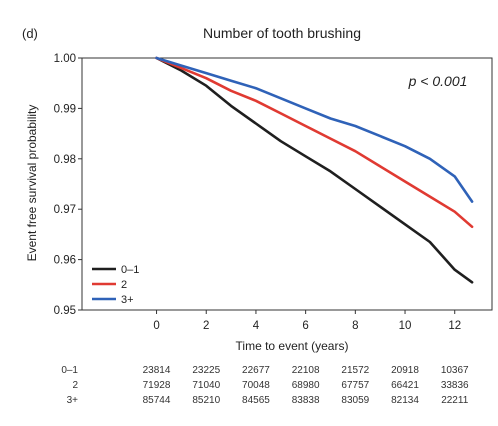 This screenshot has width=498, height=426. What do you see at coordinates (68, 185) in the screenshot?
I see `y-axis-ticks: 1.00 0.99 0.98 0.97 0.96 0.95` at bounding box center [68, 185].